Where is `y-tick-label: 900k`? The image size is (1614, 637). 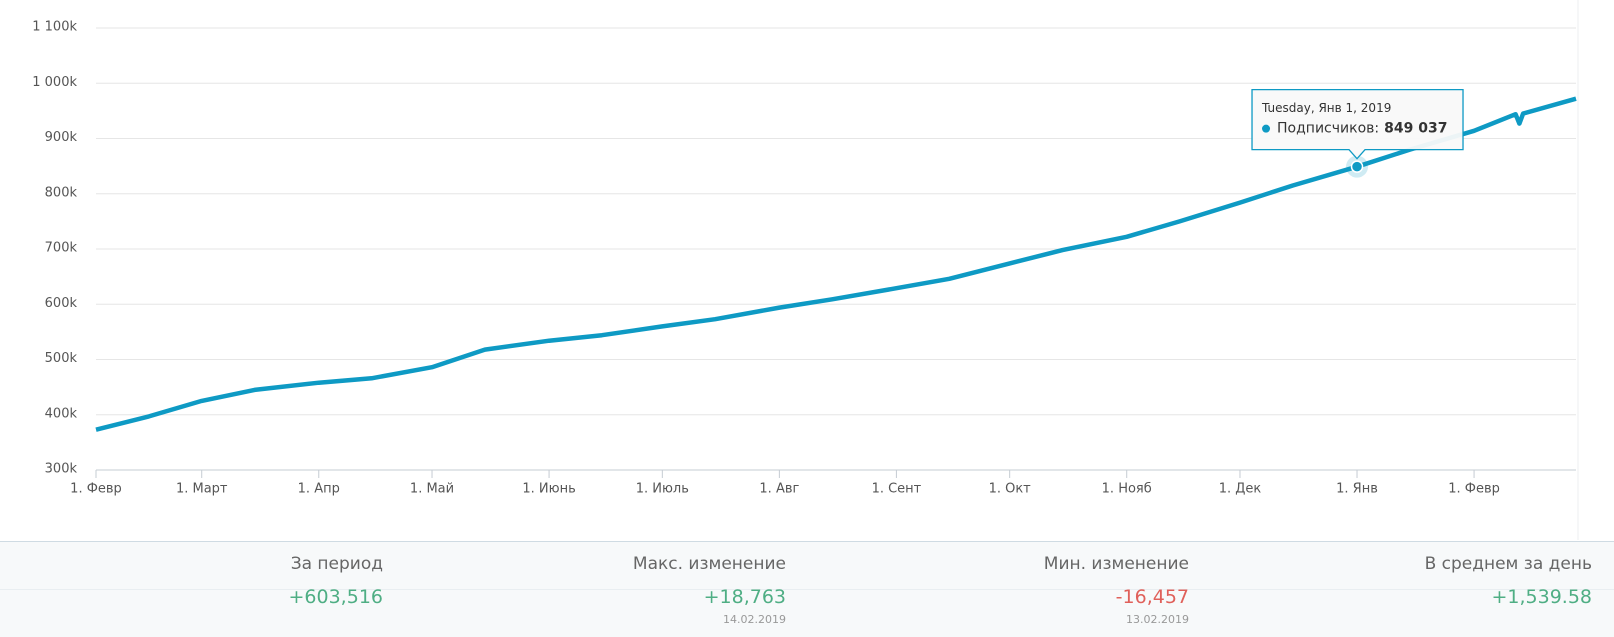
y-tick-label: 900k is located at coordinates (61, 137).